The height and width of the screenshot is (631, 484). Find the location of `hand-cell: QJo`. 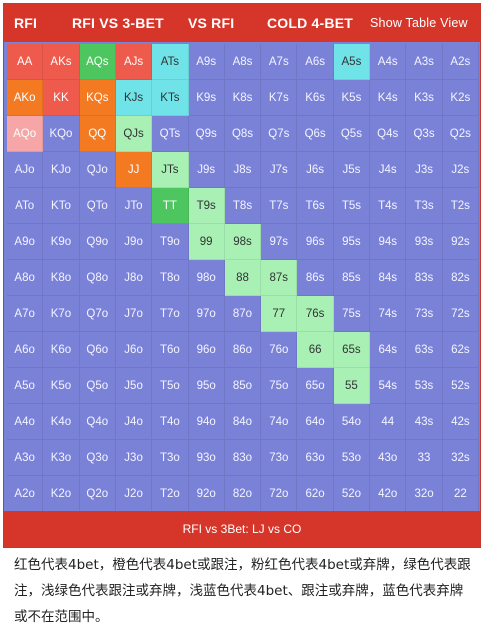

hand-cell: QJo is located at coordinates (97, 170).